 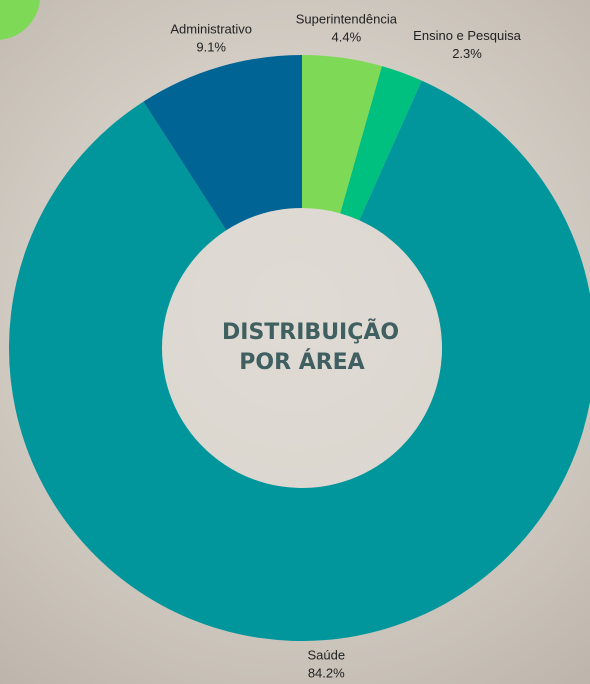 What do you see at coordinates (467, 35) in the screenshot?
I see `slice-label: Ensino e Pesquisa` at bounding box center [467, 35].